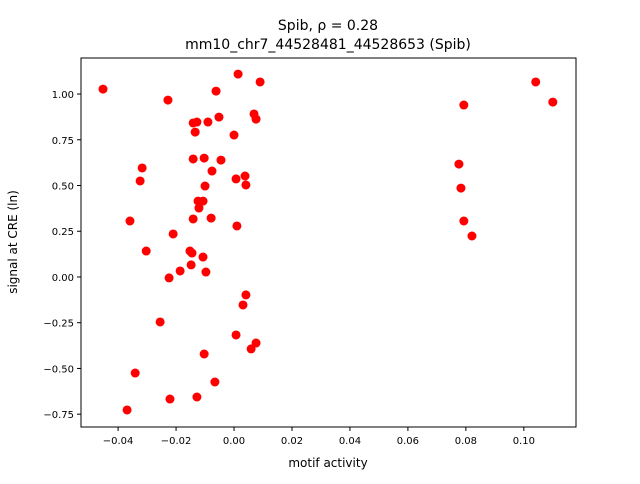  Describe the element at coordinates (63, 278) in the screenshot. I see `y-tick-label: 0.00` at that location.